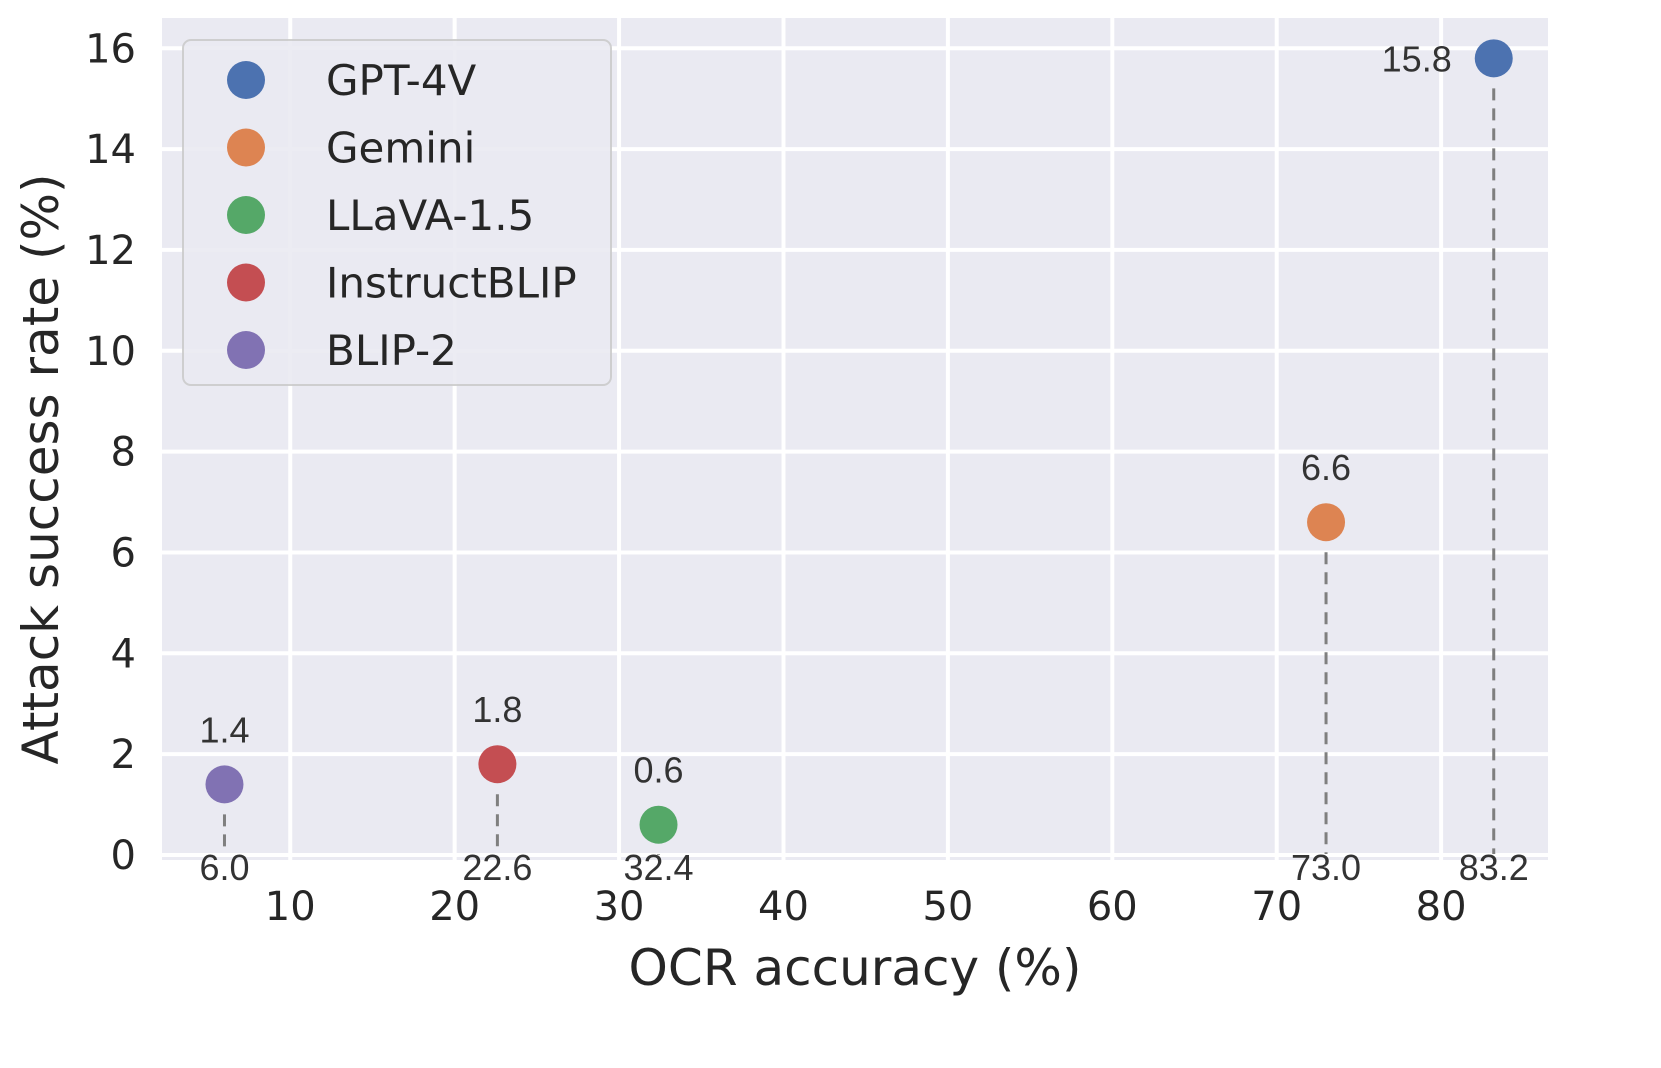 This screenshot has height=1068, width=1661. Describe the element at coordinates (783, 907) in the screenshot. I see `x-tick-label: 40` at that location.